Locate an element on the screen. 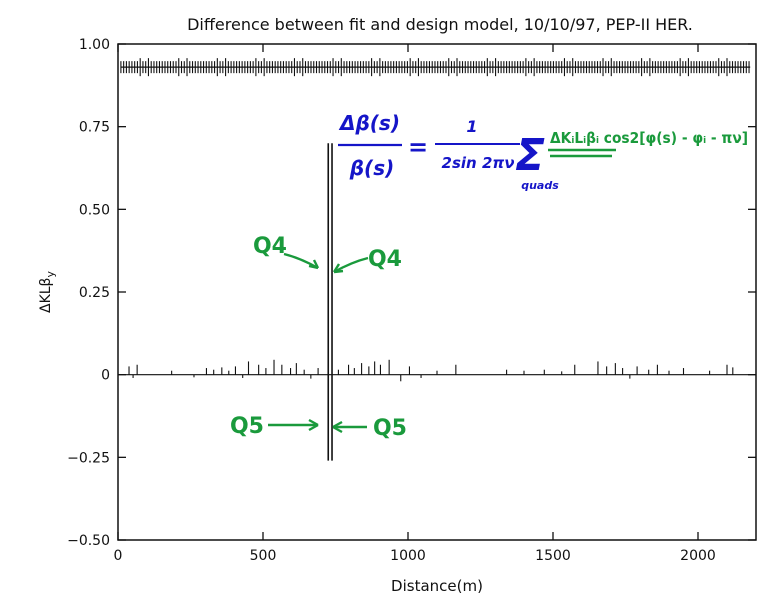  y-tick-label: −0.50 is located at coordinates (88, 541).